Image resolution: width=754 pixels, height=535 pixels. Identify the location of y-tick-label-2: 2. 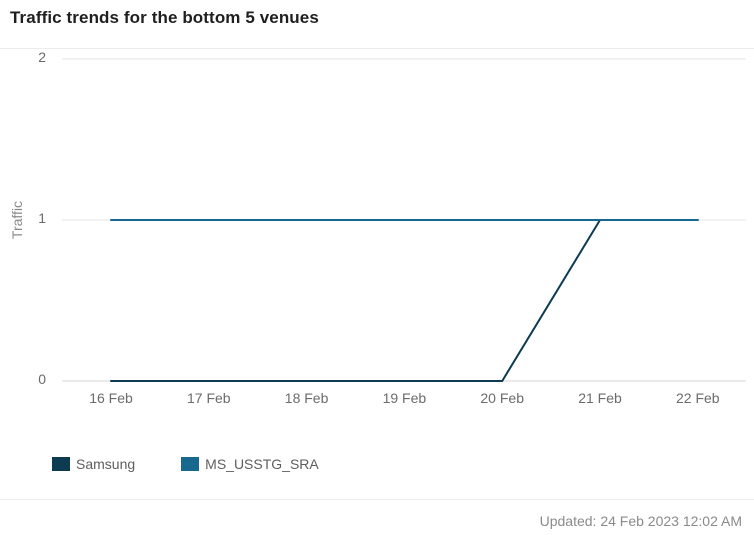
(42, 57).